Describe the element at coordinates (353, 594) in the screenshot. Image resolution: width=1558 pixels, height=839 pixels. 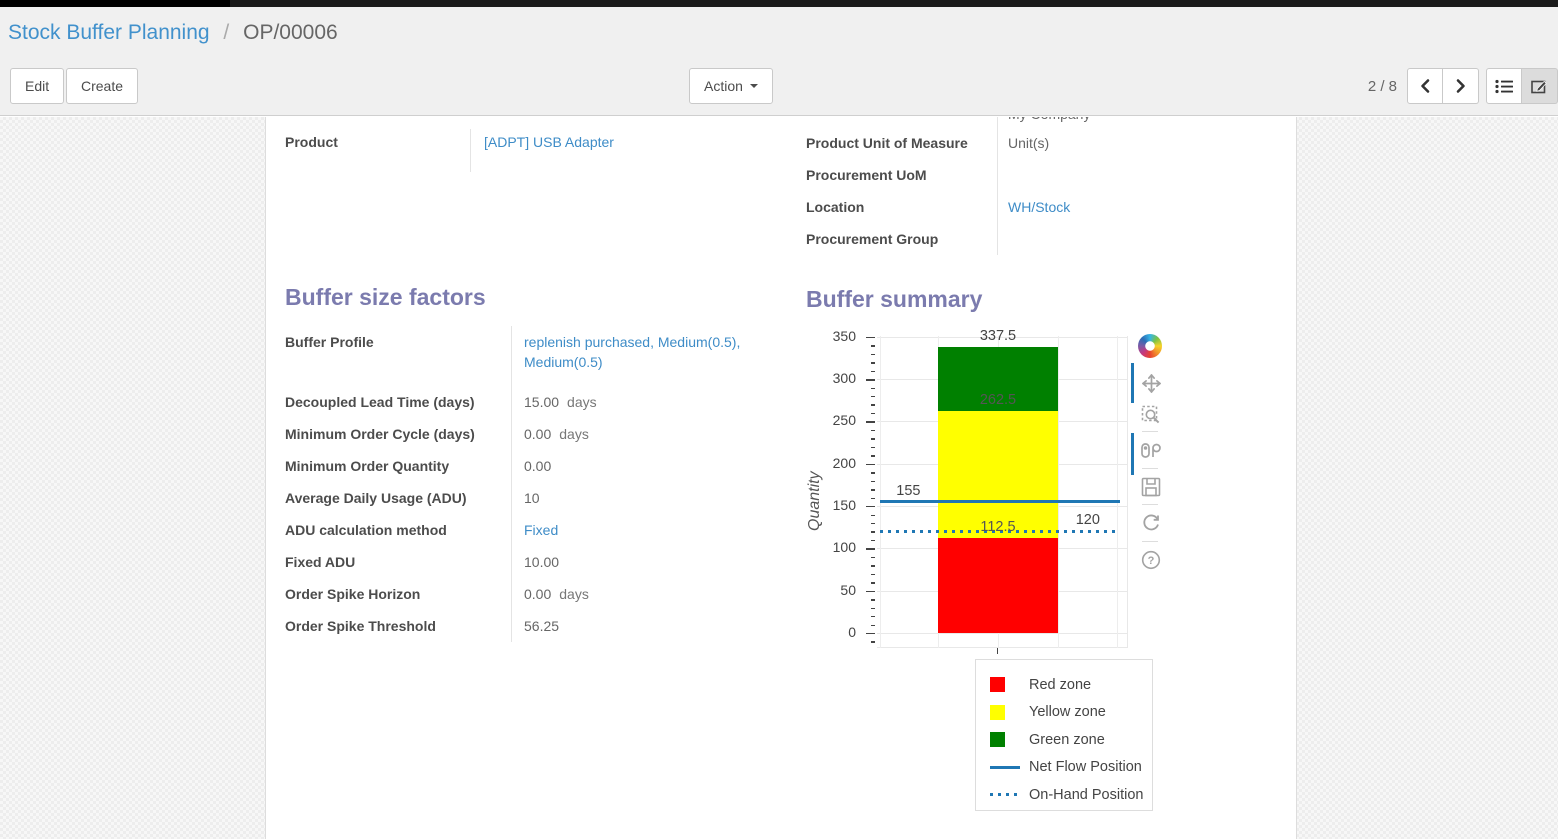
I see `field-label-spike-horizon: Order Spike Horizon` at that location.